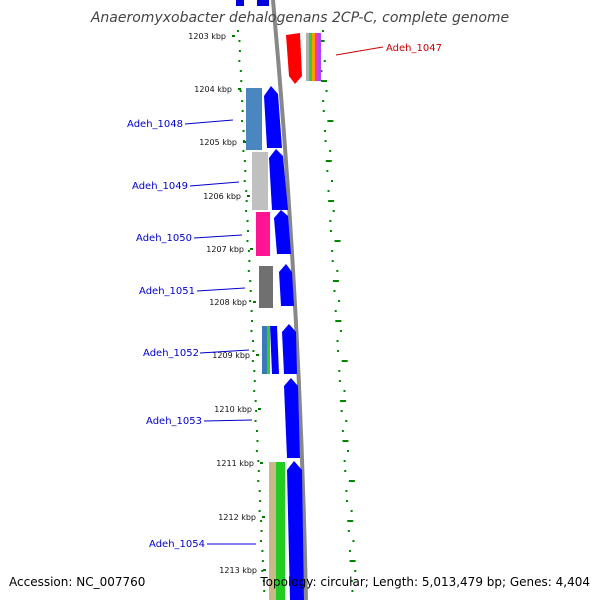 This screenshot has width=600, height=600. I want to click on gene-label: Adeh_1050, so click(164, 238).